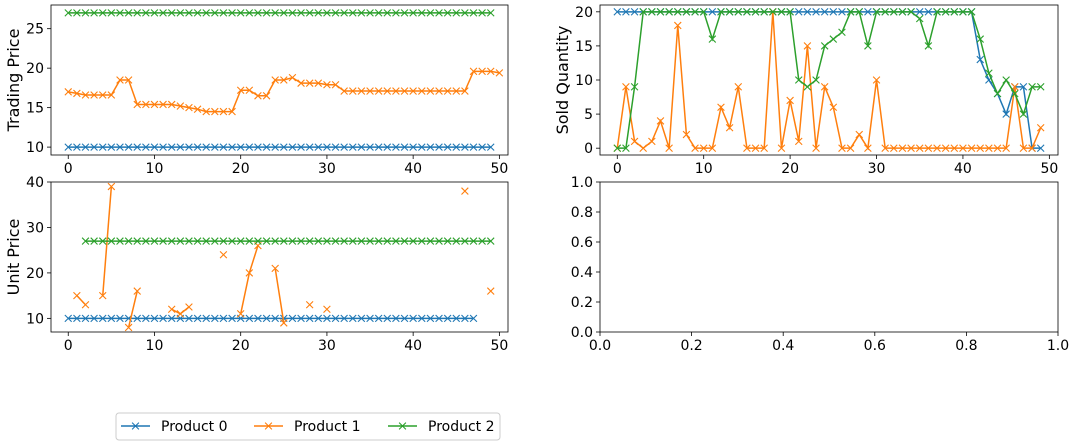 Image resolution: width=1073 pixels, height=446 pixels. What do you see at coordinates (691, 346) in the screenshot?
I see `x-tick-label: 0.2` at bounding box center [691, 346].